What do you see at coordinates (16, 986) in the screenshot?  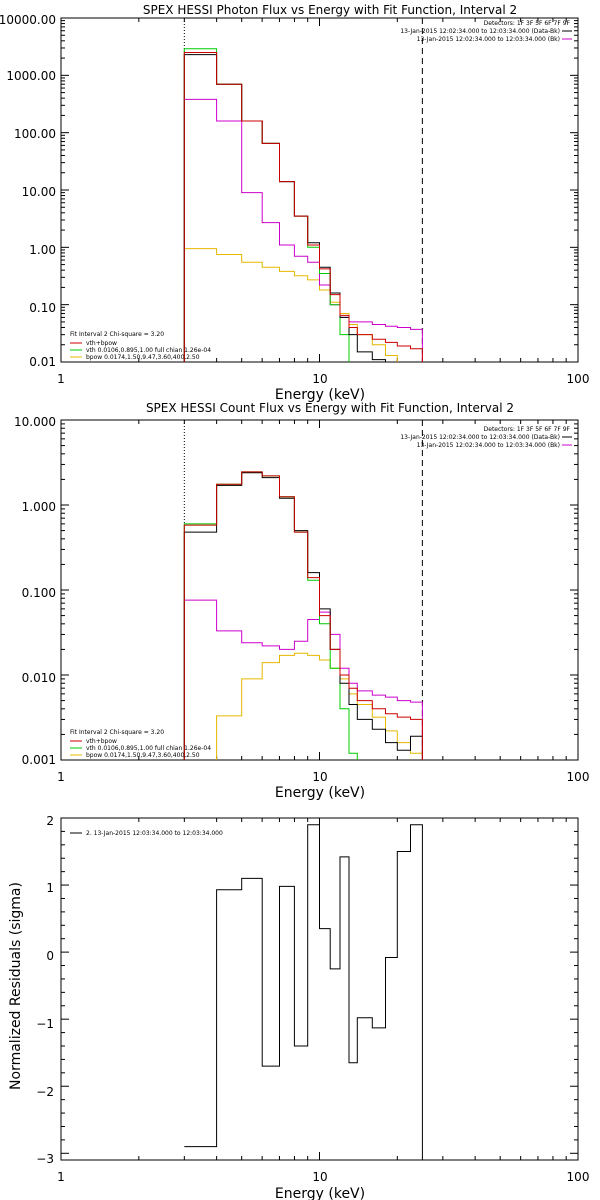 I see `y-axis-label: Normalized Residuals (sigma)` at bounding box center [16, 986].